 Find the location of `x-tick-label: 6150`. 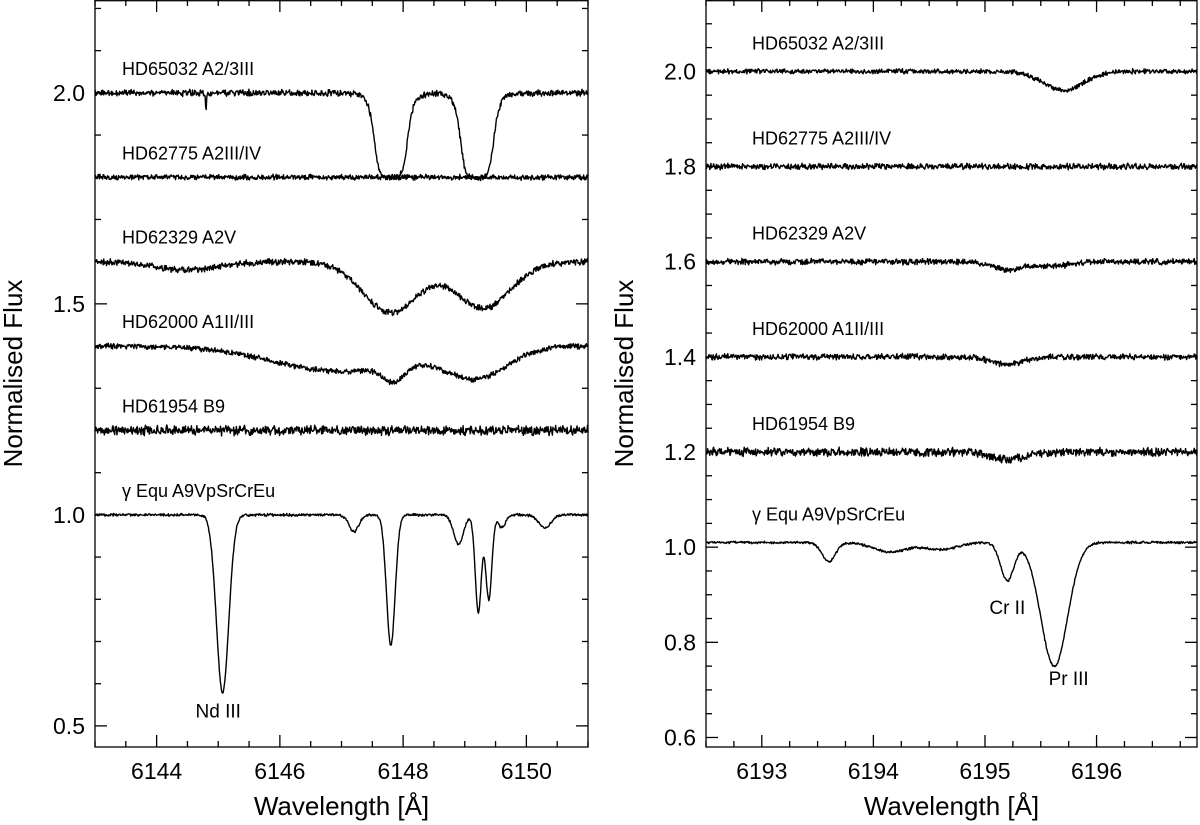

x-tick-label: 6150 is located at coordinates (526, 771).